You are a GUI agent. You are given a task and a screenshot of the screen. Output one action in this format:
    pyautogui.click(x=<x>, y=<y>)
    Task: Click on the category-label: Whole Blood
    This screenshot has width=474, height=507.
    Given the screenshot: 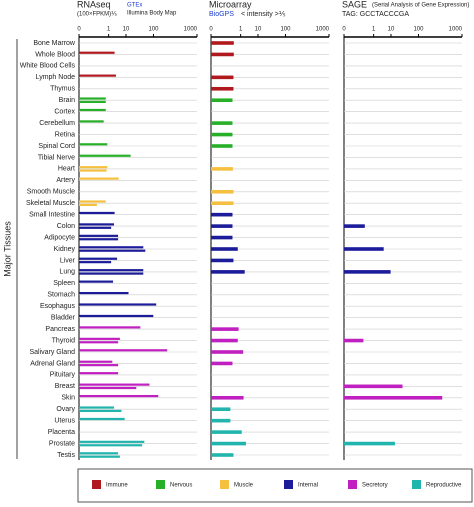 What is the action you would take?
    pyautogui.click(x=55, y=54)
    